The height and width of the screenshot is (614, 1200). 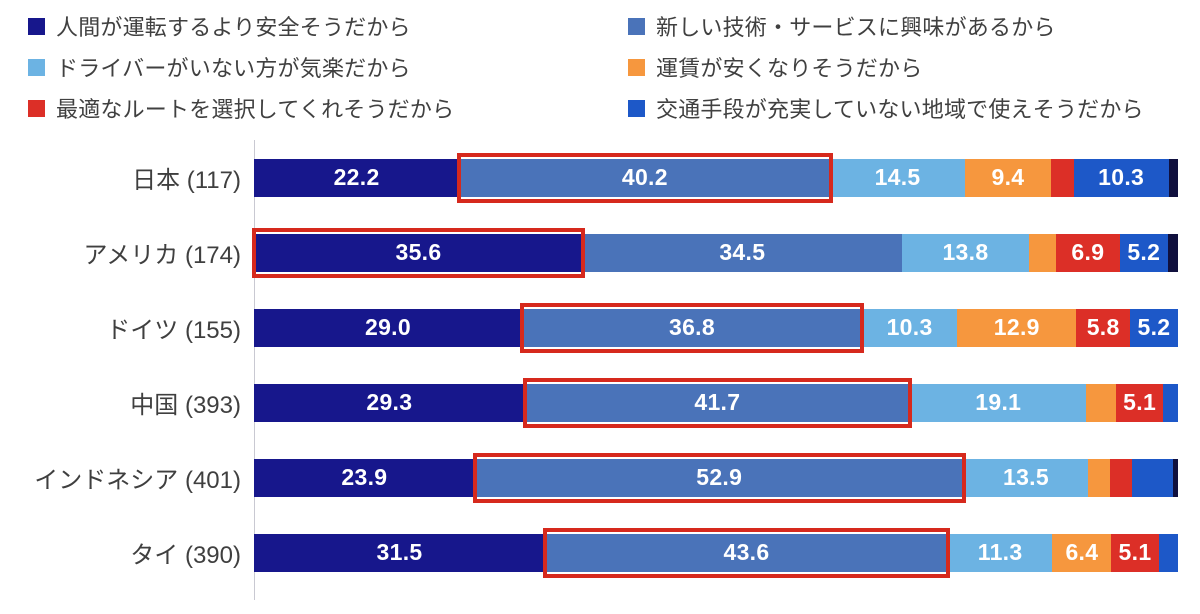 I want to click on bar-segment: 22.2, so click(x=357, y=177).